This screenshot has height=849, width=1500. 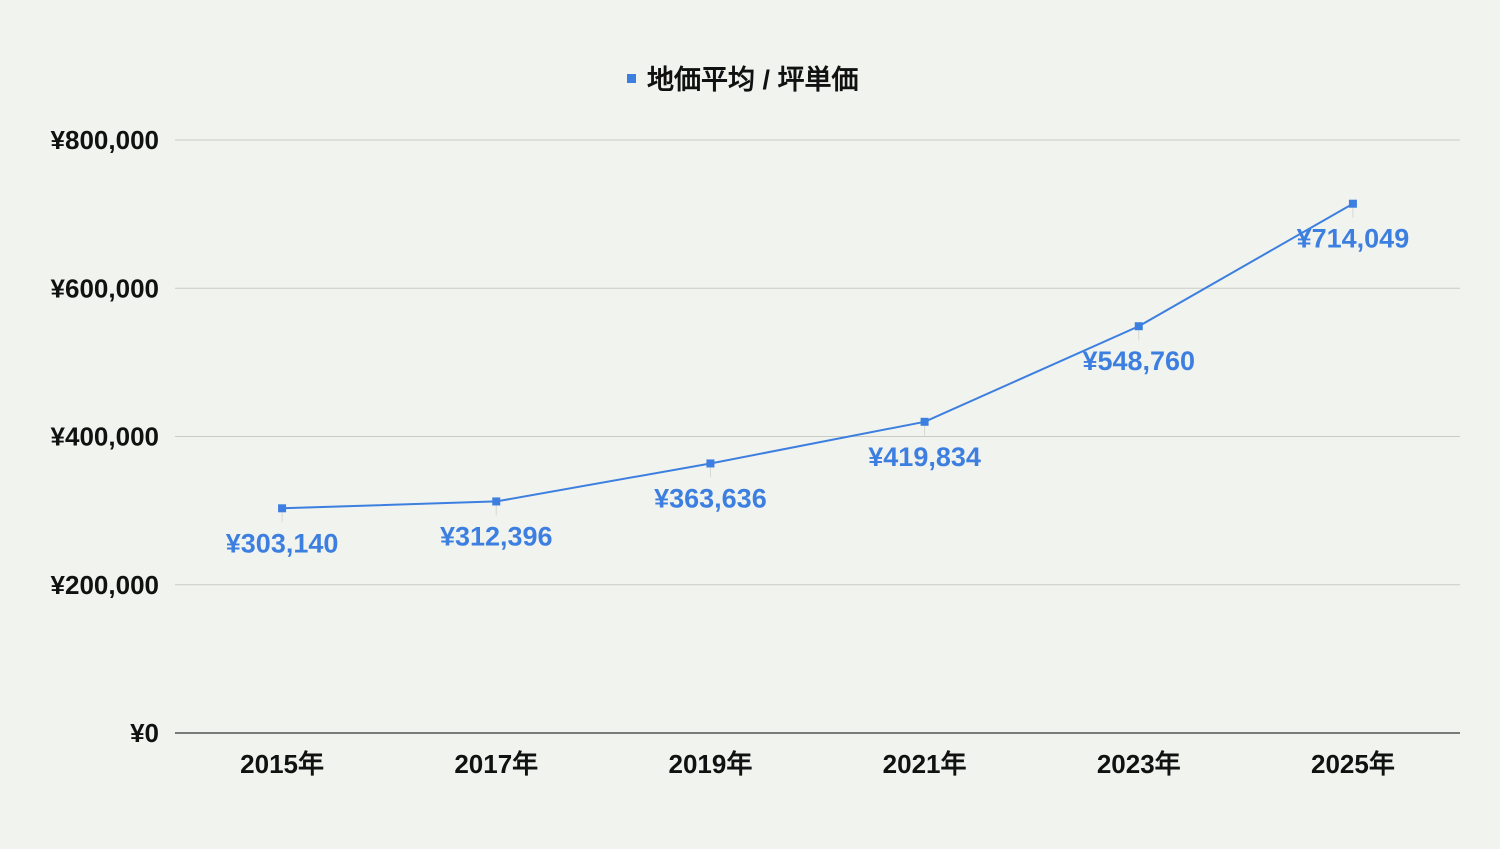 What do you see at coordinates (710, 764) in the screenshot?
I see `x-tick-label: 2019年` at bounding box center [710, 764].